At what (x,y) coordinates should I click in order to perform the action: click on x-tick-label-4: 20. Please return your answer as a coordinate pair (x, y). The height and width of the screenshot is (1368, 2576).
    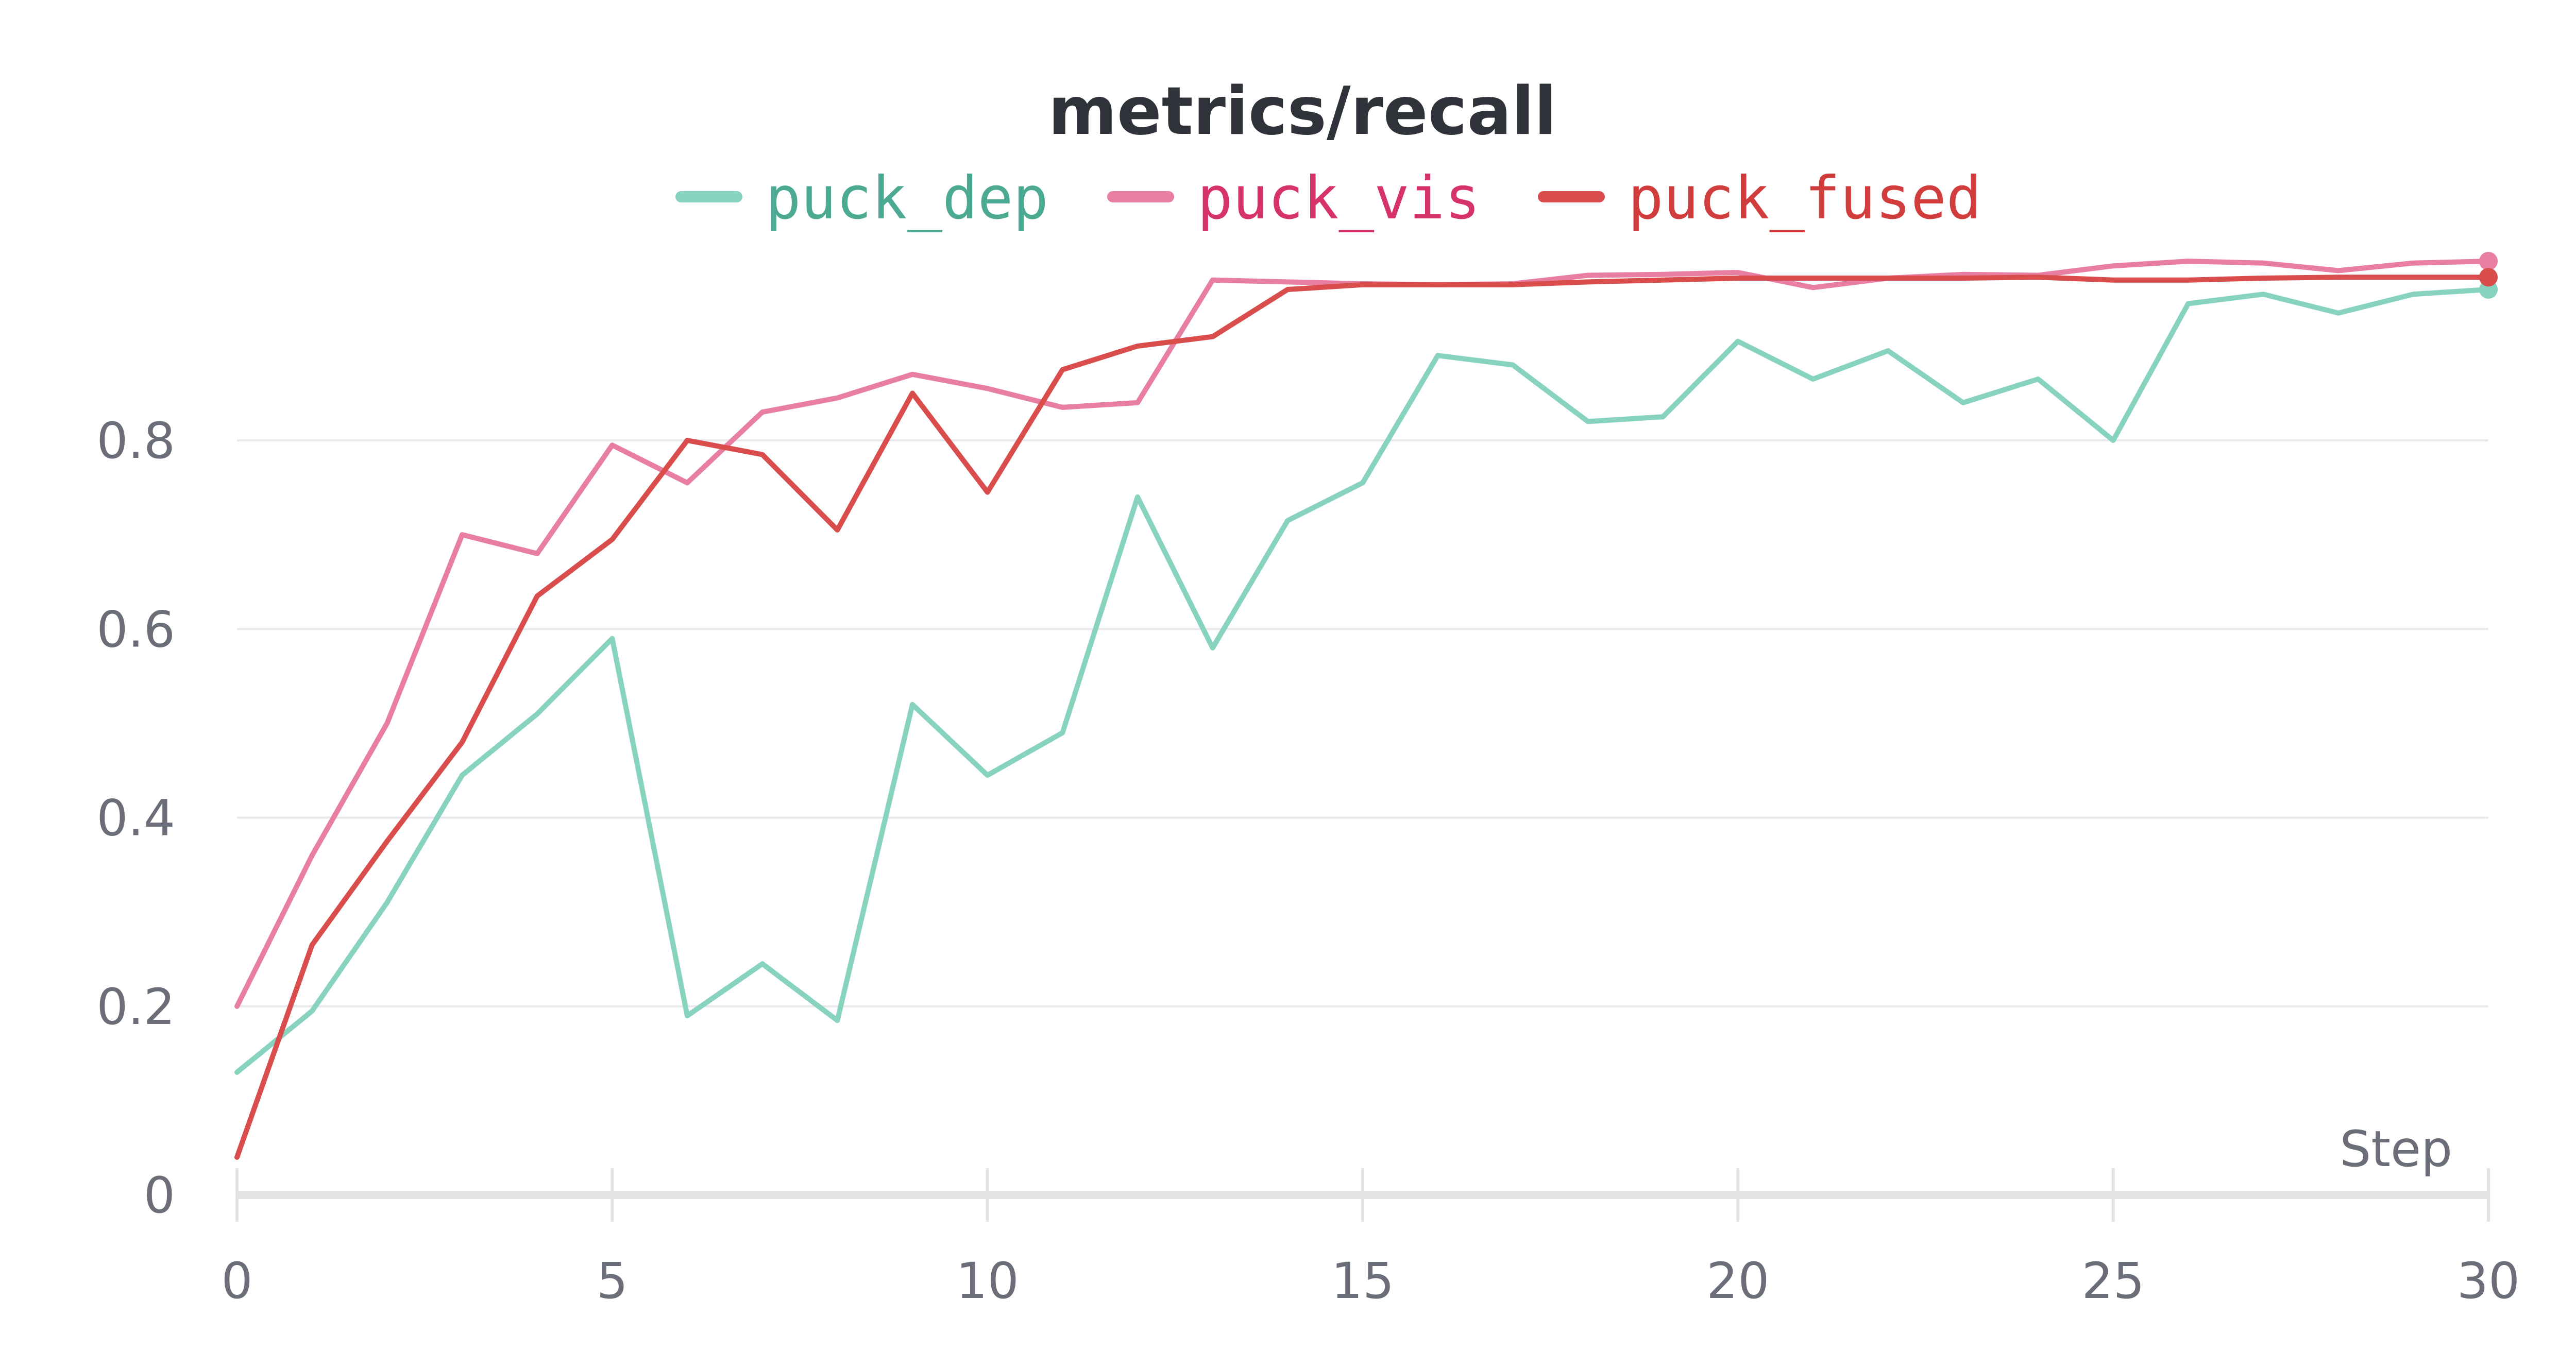
    Looking at the image, I should click on (1737, 1281).